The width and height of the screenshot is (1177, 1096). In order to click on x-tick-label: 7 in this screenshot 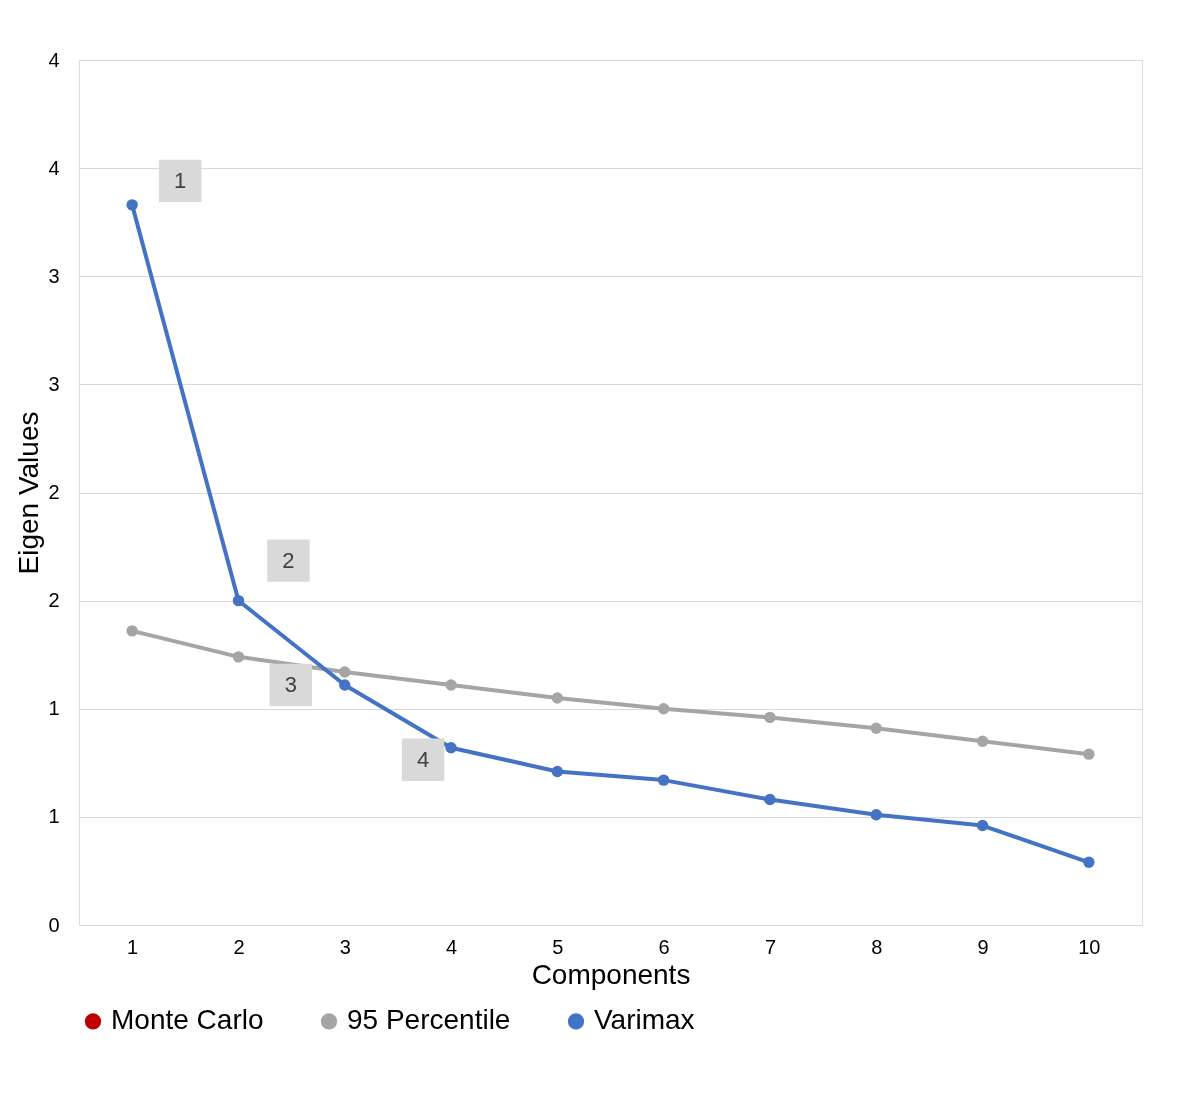, I will do `click(770, 946)`.